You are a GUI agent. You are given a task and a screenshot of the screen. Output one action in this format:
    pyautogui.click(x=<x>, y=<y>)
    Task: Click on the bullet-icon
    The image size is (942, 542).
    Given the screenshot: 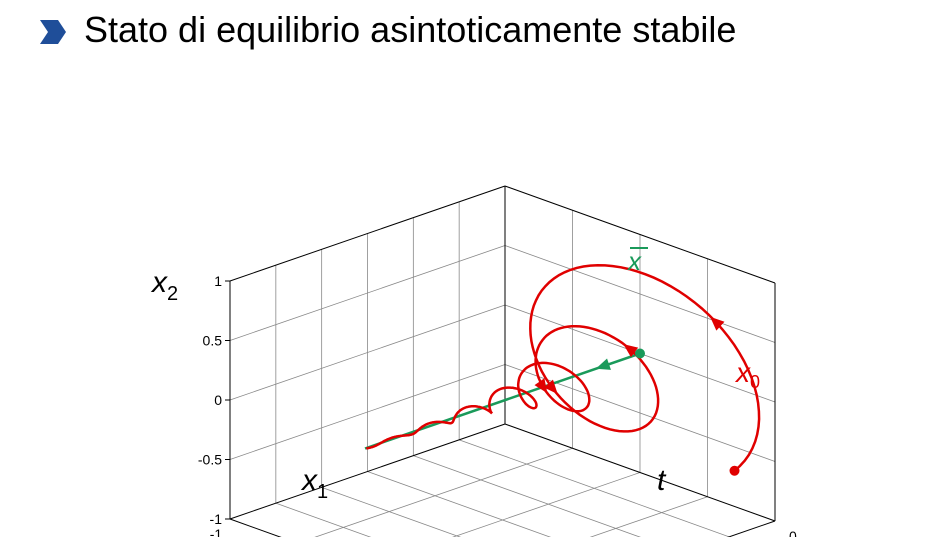 What is the action you would take?
    pyautogui.click(x=53, y=32)
    